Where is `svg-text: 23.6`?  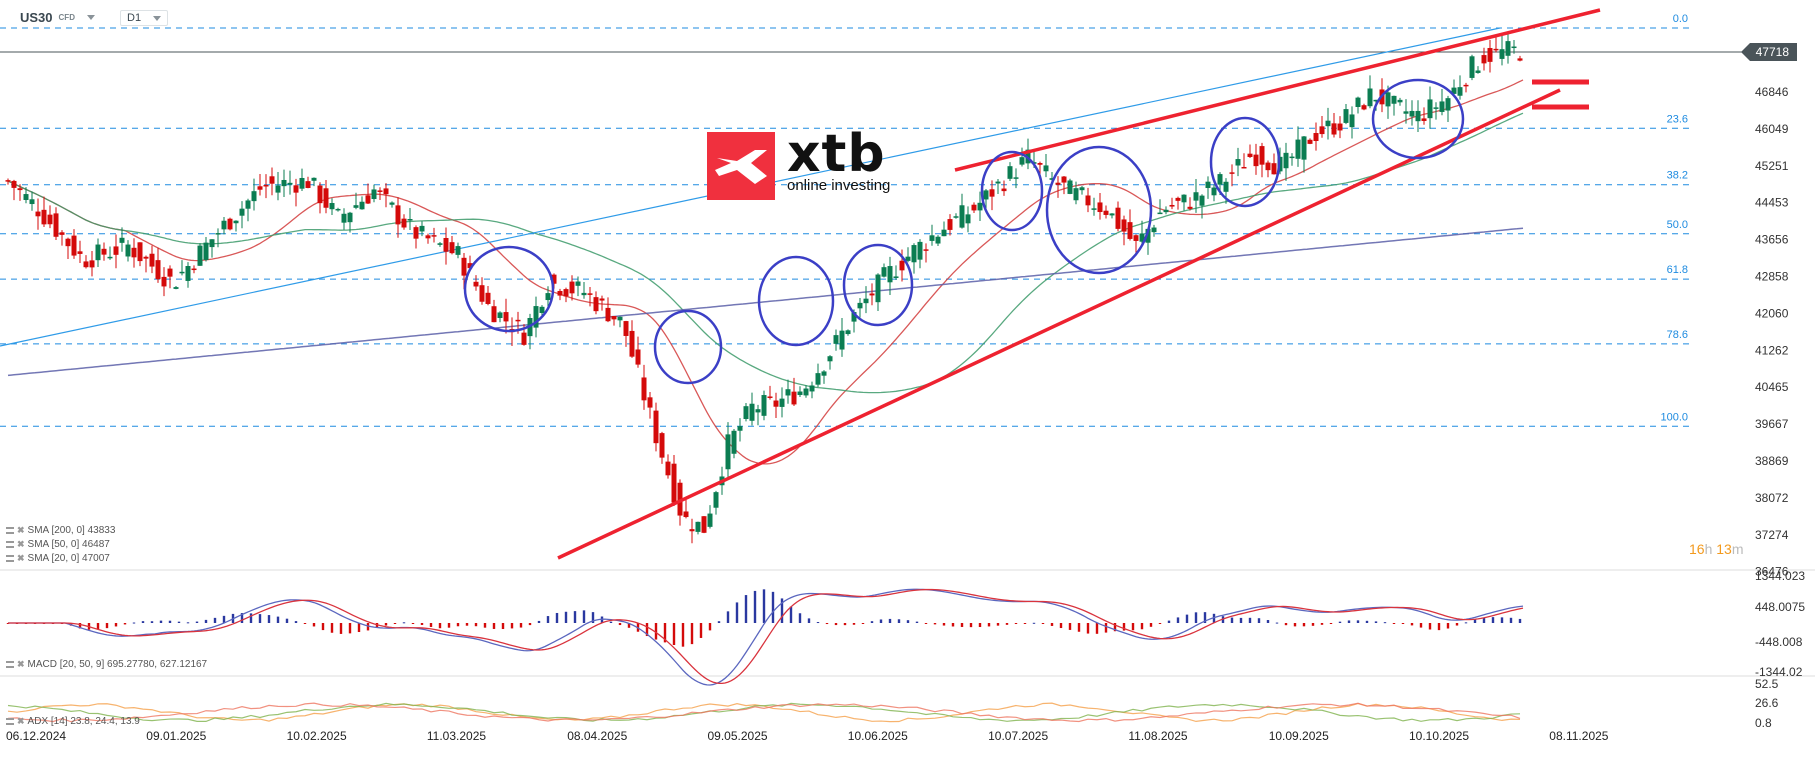 svg-text: 23.6 is located at coordinates (1677, 119).